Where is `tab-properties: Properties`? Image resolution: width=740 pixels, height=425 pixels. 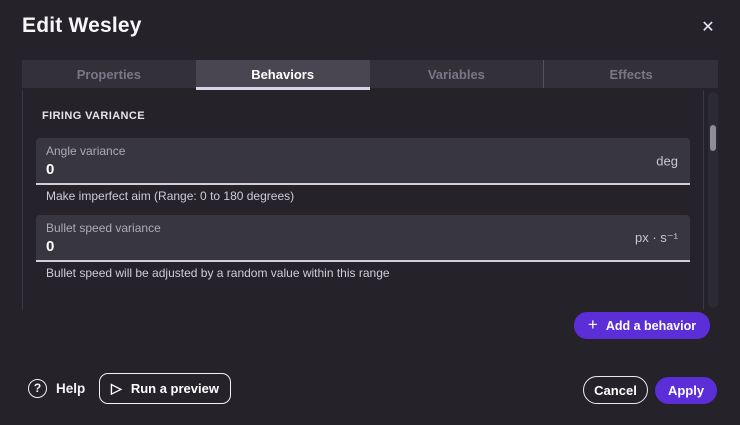
tab-properties: Properties is located at coordinates (109, 74).